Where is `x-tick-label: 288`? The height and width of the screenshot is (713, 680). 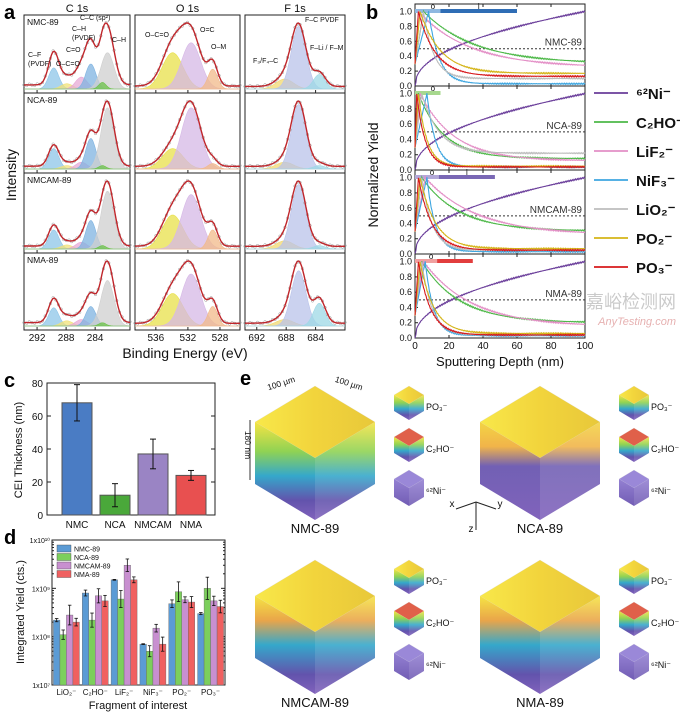
x-tick-label: 288 is located at coordinates (66, 338).